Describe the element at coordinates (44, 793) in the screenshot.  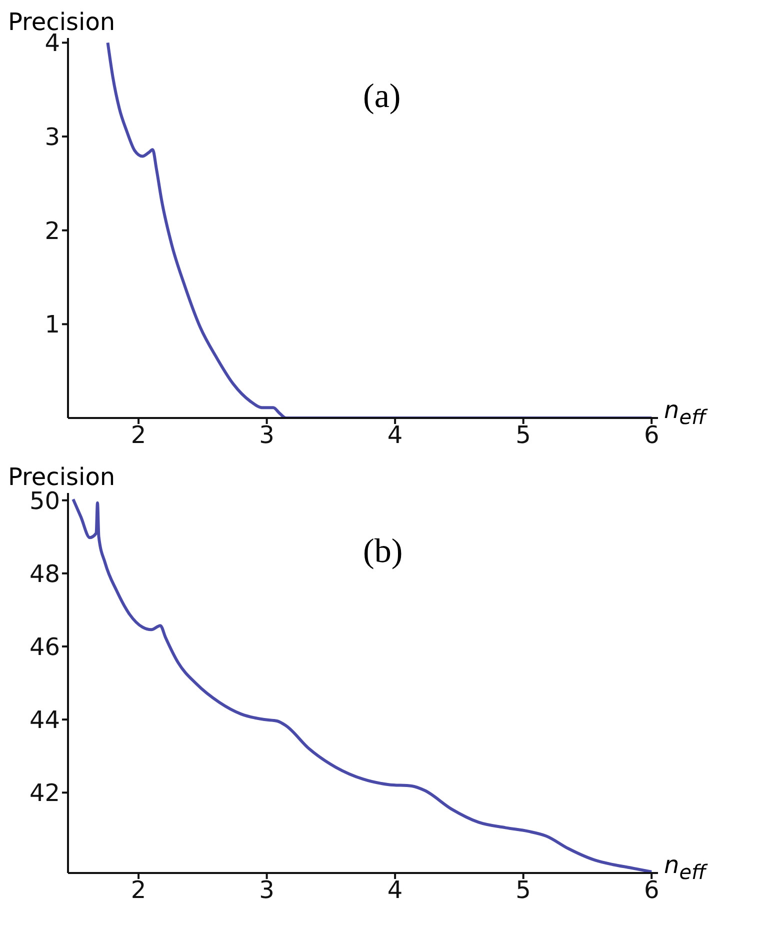
I see `y-tick-label: 42` at that location.